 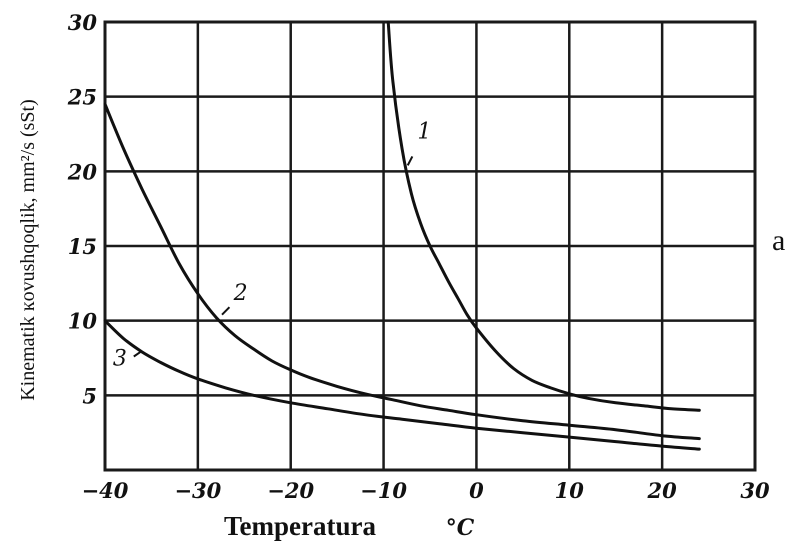 What do you see at coordinates (89, 395) in the screenshot?
I see `y-tick-label: 5` at bounding box center [89, 395].